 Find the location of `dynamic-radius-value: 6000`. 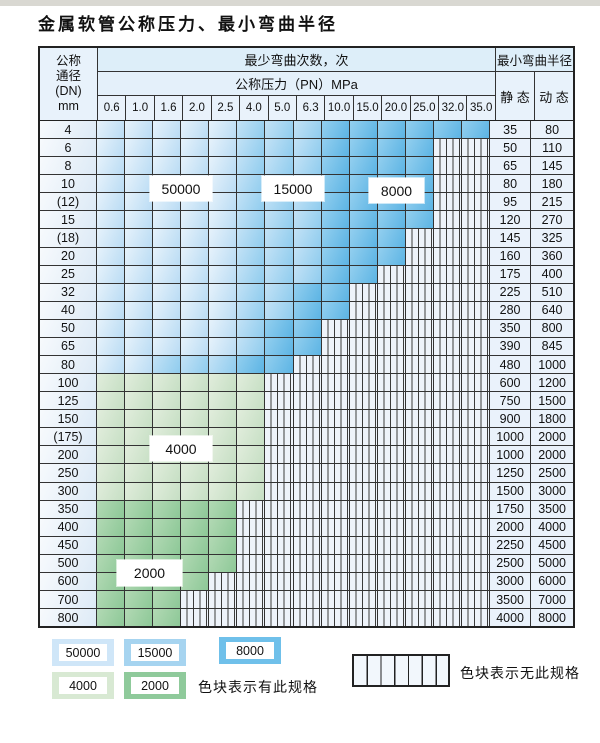

dynamic-radius-value: 6000 is located at coordinates (552, 581).